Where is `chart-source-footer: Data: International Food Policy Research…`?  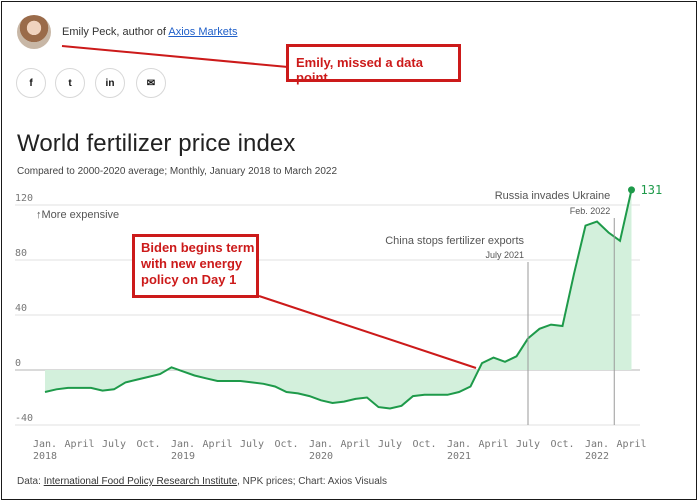
chart-source-footer: Data: International Food Policy Research… is located at coordinates (202, 481).